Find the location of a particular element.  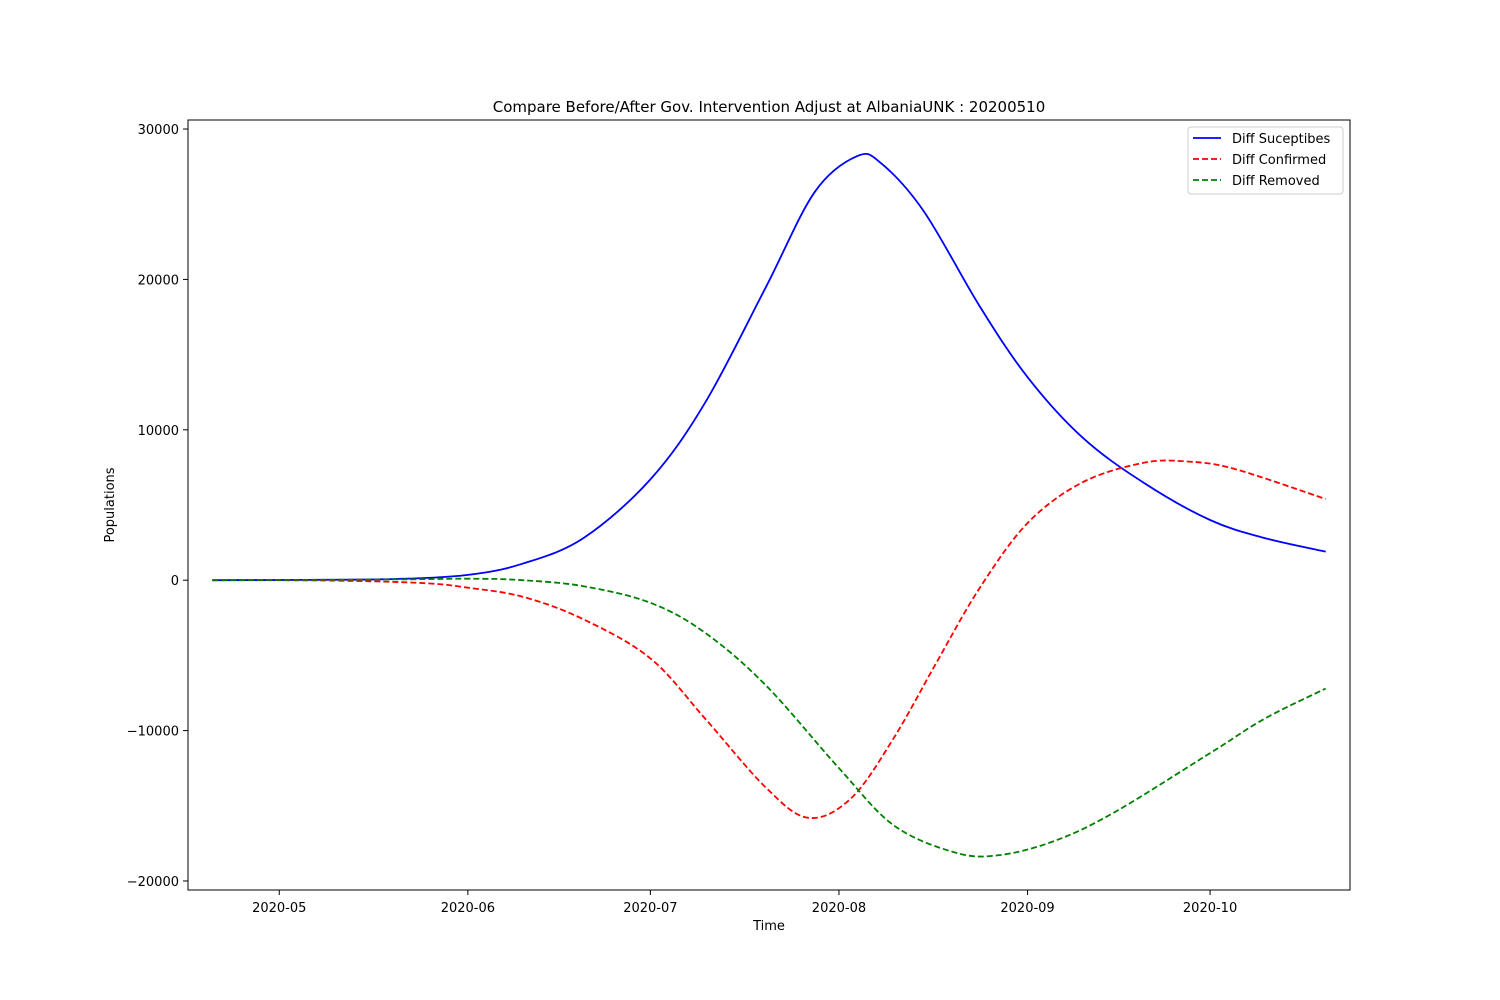

y-axis: −20000 −10000 0 10000 20000 30000 is located at coordinates (157, 506).